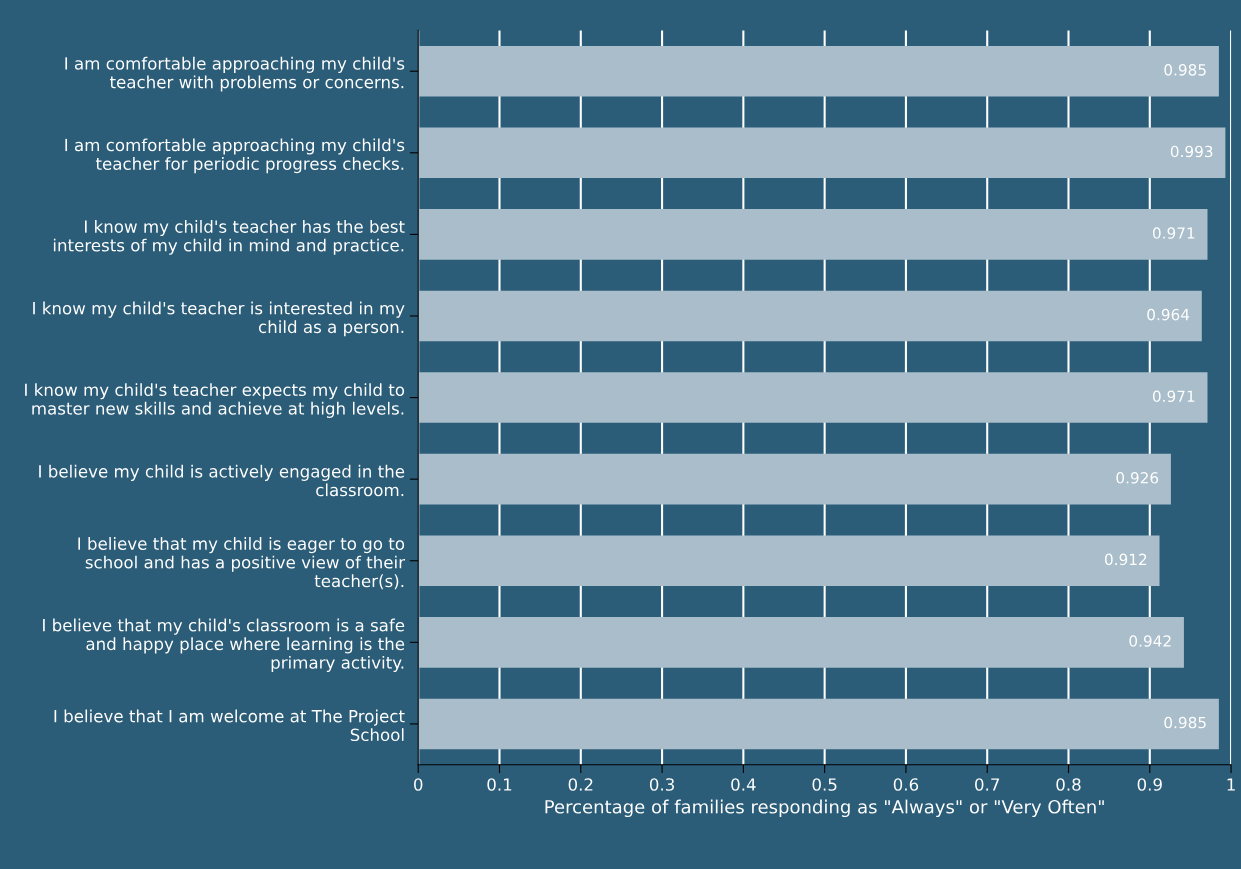  What do you see at coordinates (1191, 151) in the screenshot?
I see `data-label: 0.993` at bounding box center [1191, 151].